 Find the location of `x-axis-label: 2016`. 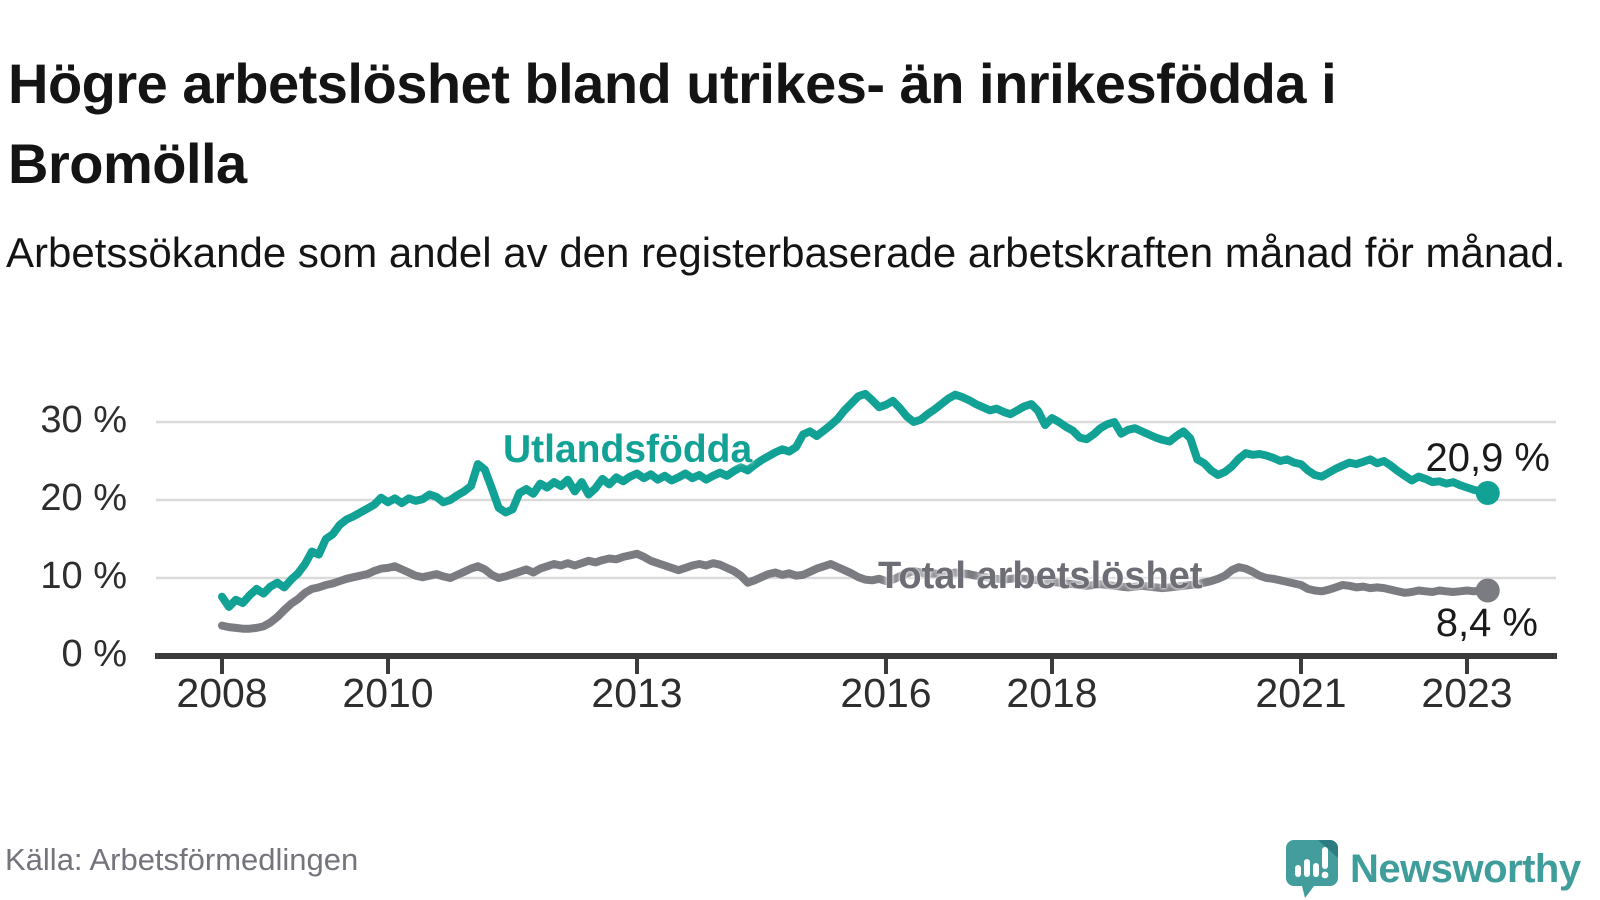

x-axis-label: 2016 is located at coordinates (886, 693).